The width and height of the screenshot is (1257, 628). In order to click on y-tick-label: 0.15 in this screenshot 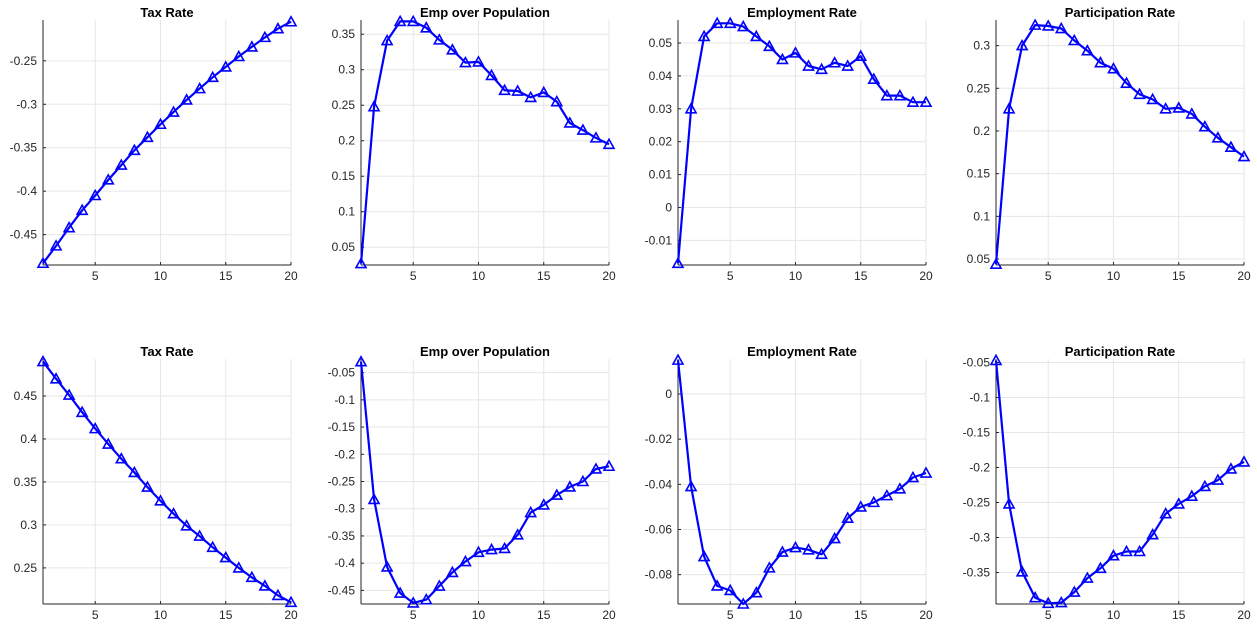, I will do `click(979, 174)`.